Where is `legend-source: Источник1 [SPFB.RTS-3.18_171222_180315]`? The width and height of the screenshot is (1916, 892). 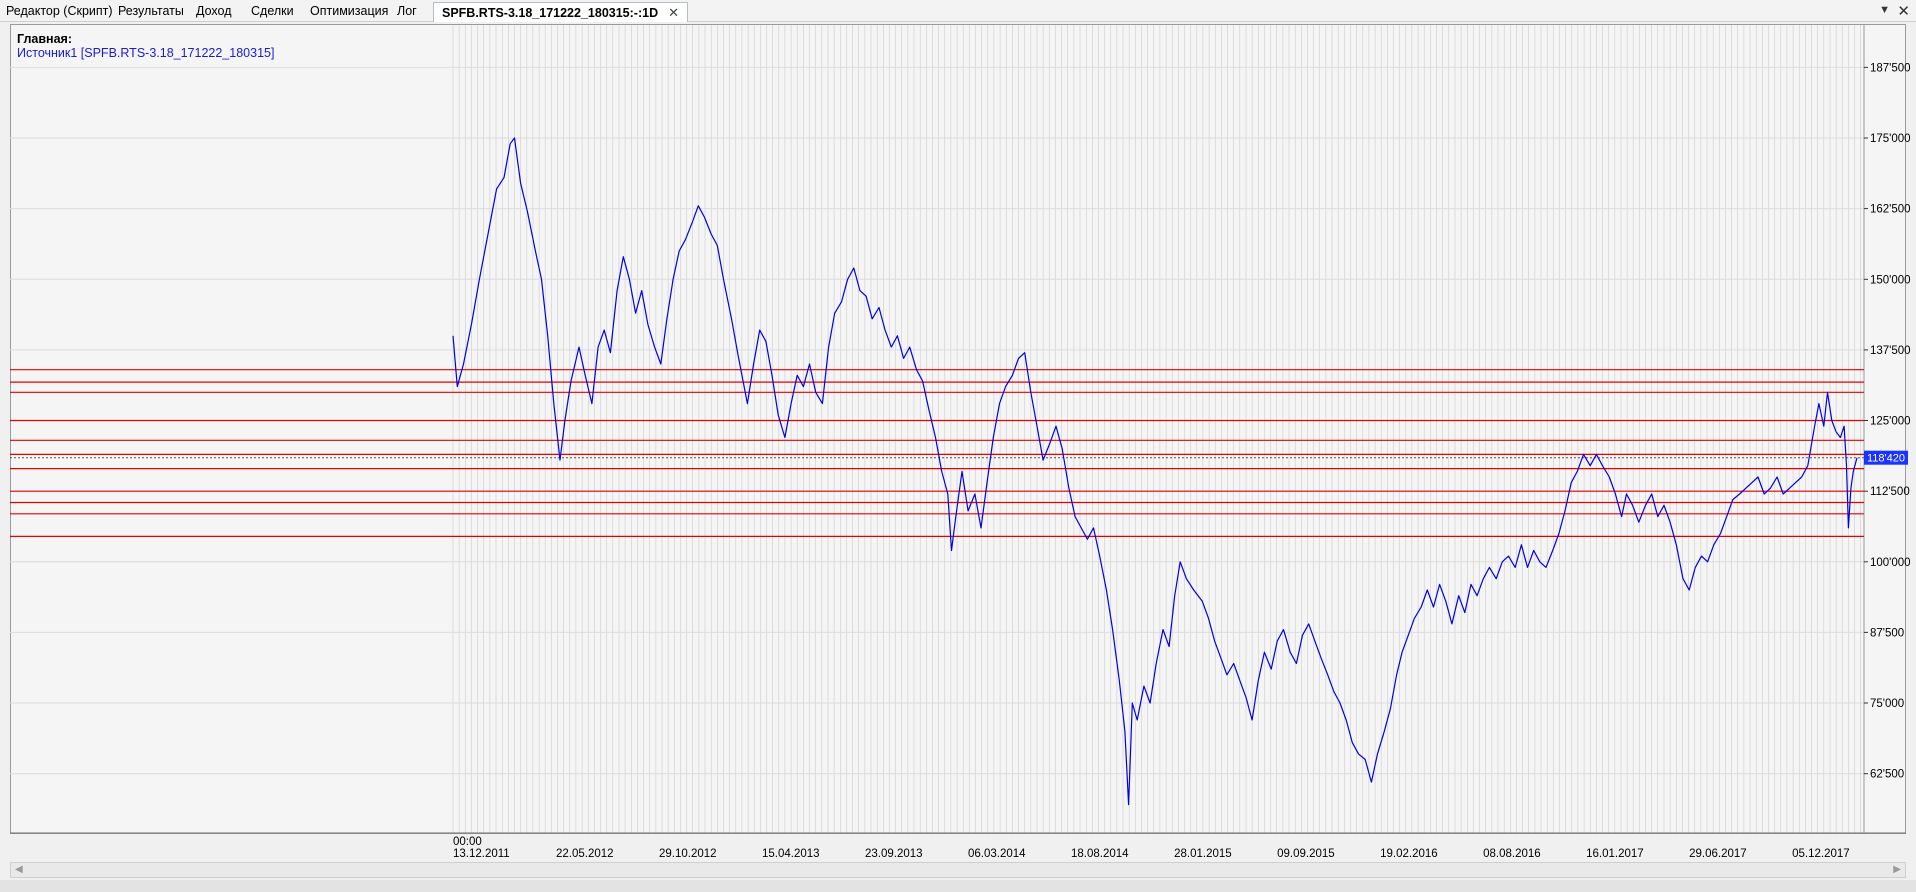
legend-source: Источник1 [SPFB.RTS-3.18_171222_180315] is located at coordinates (146, 53).